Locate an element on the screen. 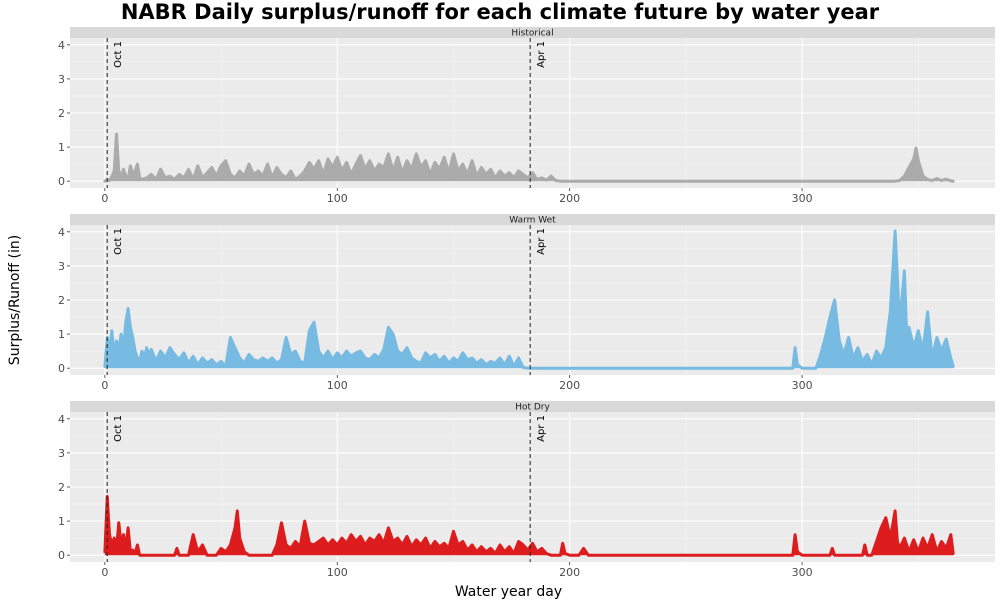 This screenshot has width=1000, height=600. y-axis-title: Surplus/Runoff (in) is located at coordinates (15, 300).